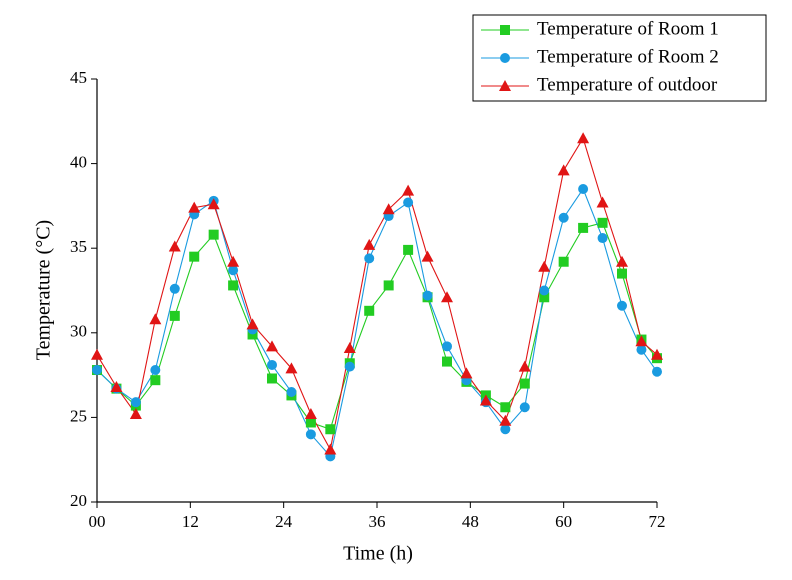  I want to click on y-tick-label: 20, so click(78, 500).